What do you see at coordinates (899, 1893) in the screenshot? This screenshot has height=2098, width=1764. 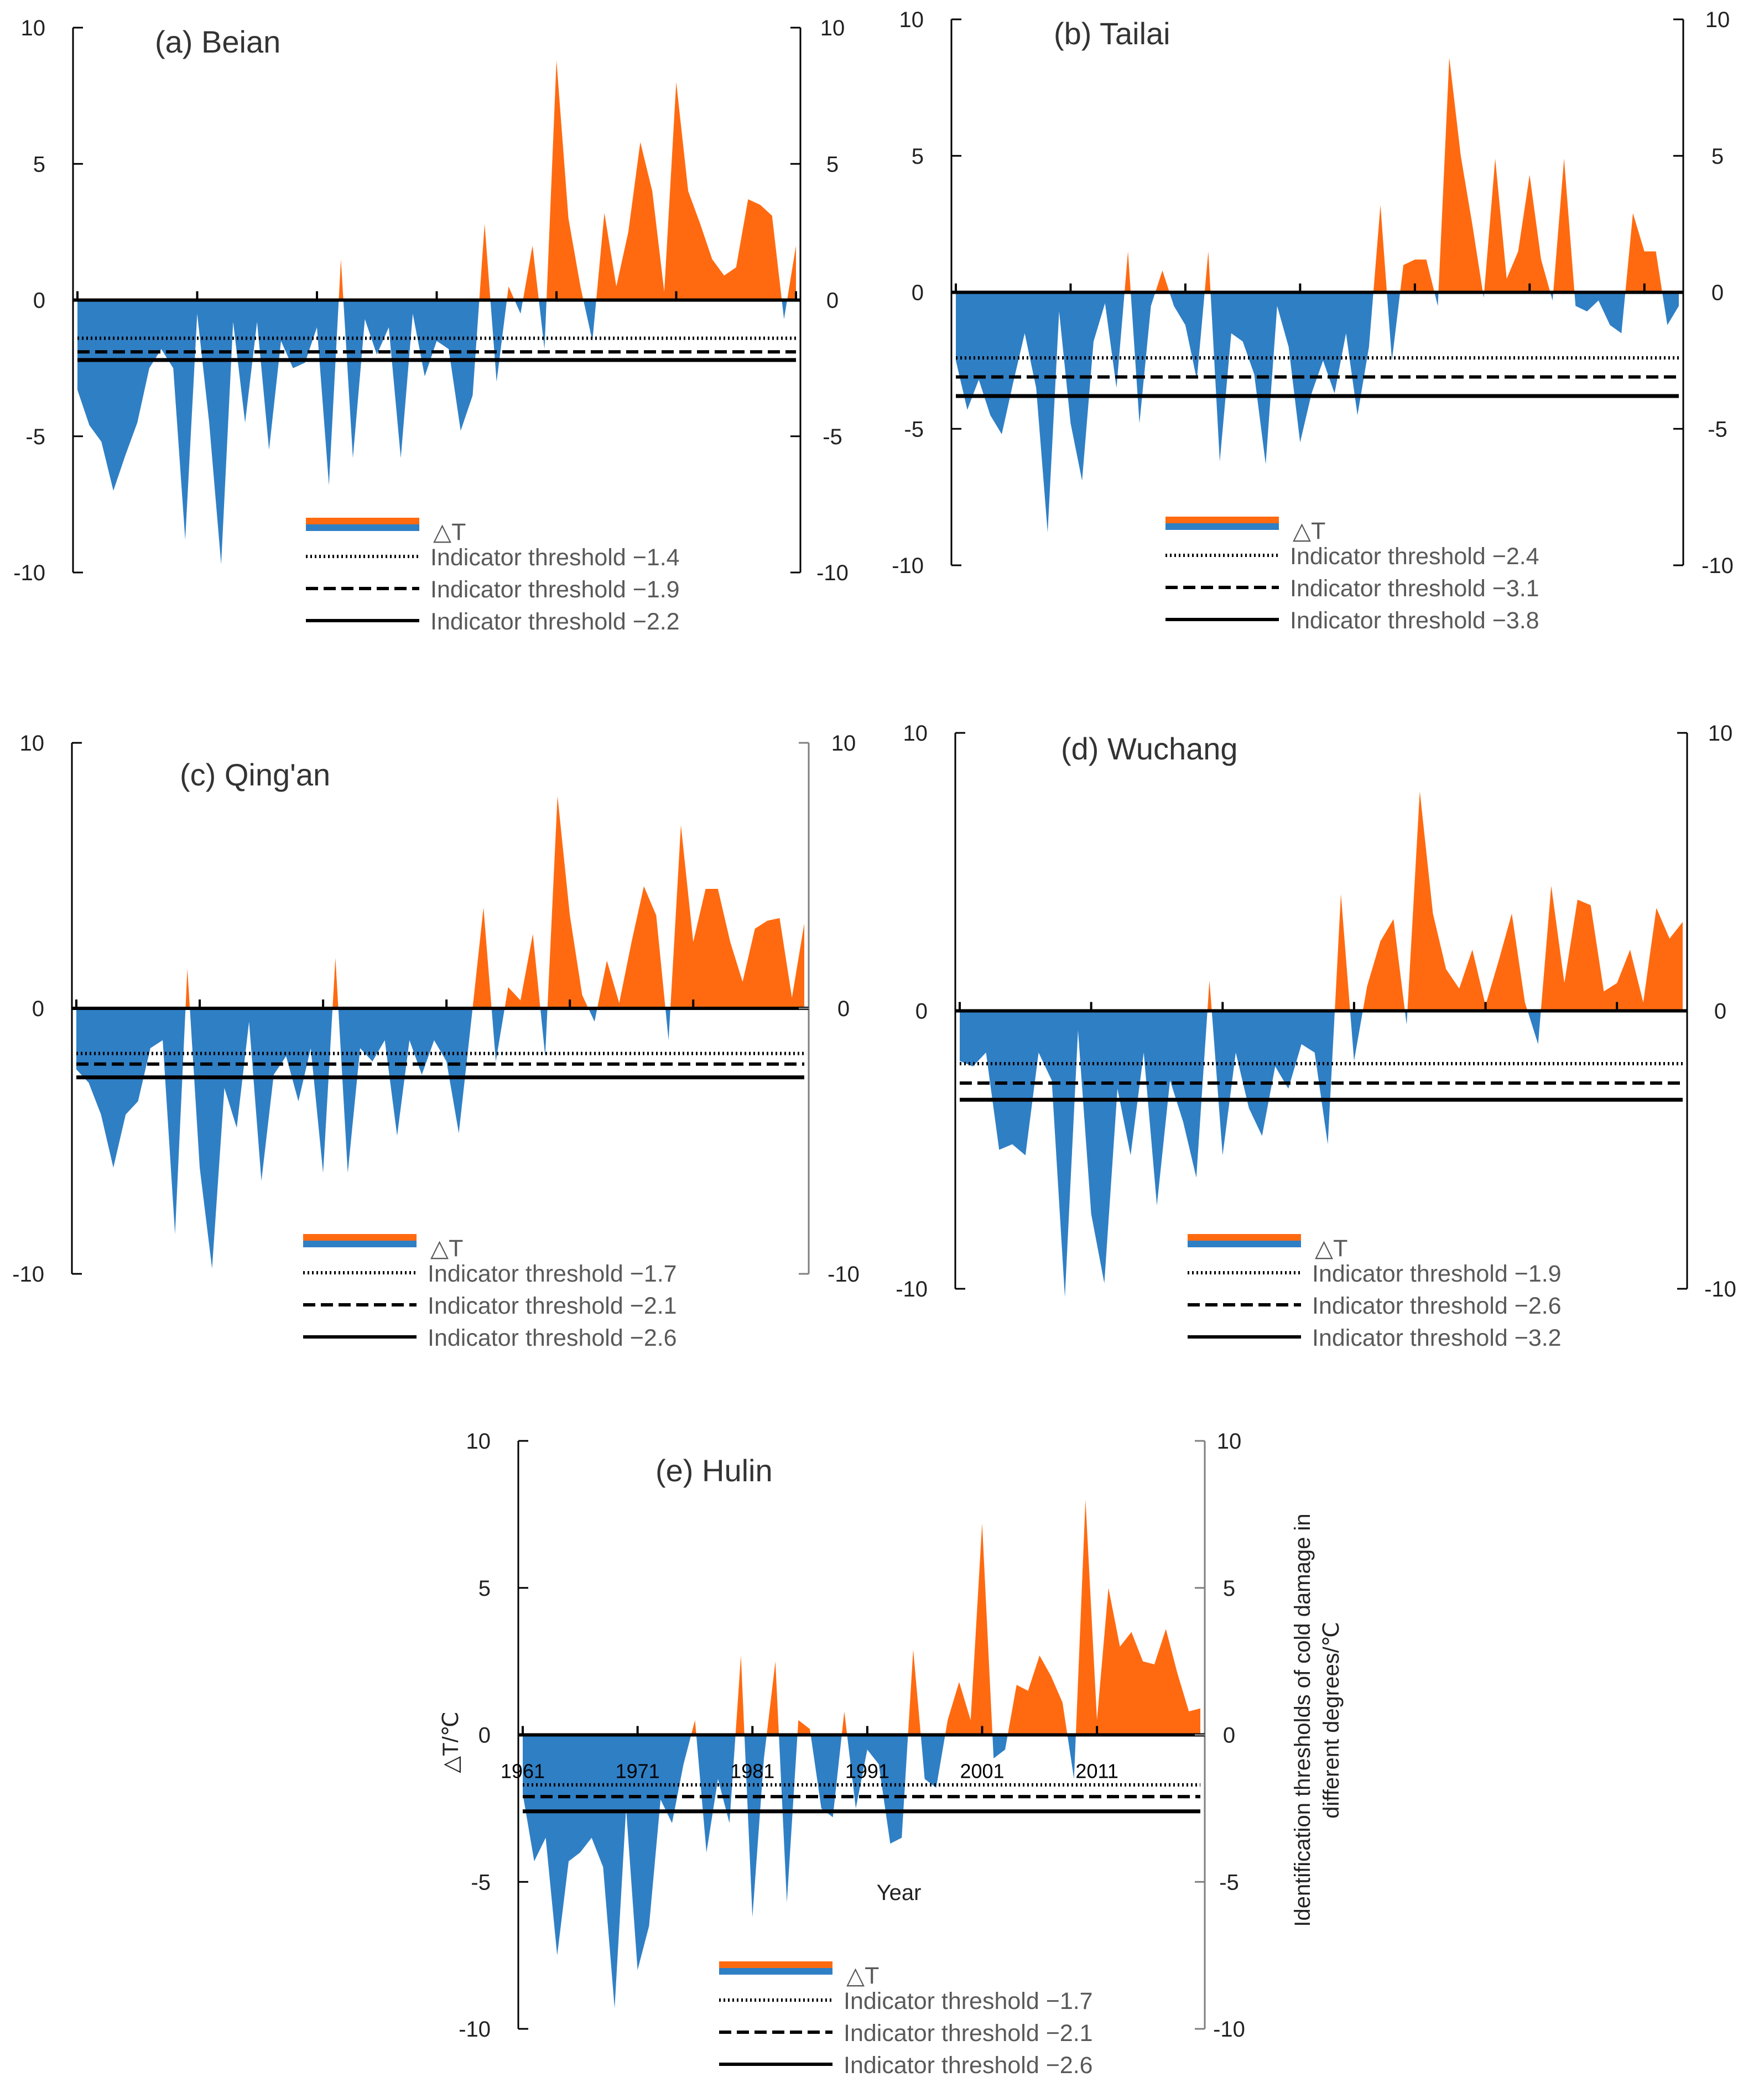 I see `x-axis-title: Year` at bounding box center [899, 1893].